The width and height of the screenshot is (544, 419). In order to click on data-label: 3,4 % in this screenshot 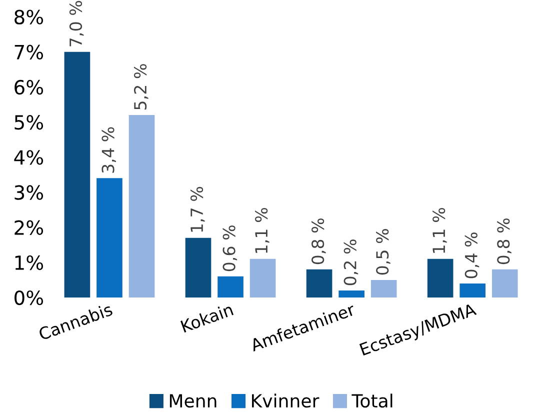, I will do `click(109, 150)`.